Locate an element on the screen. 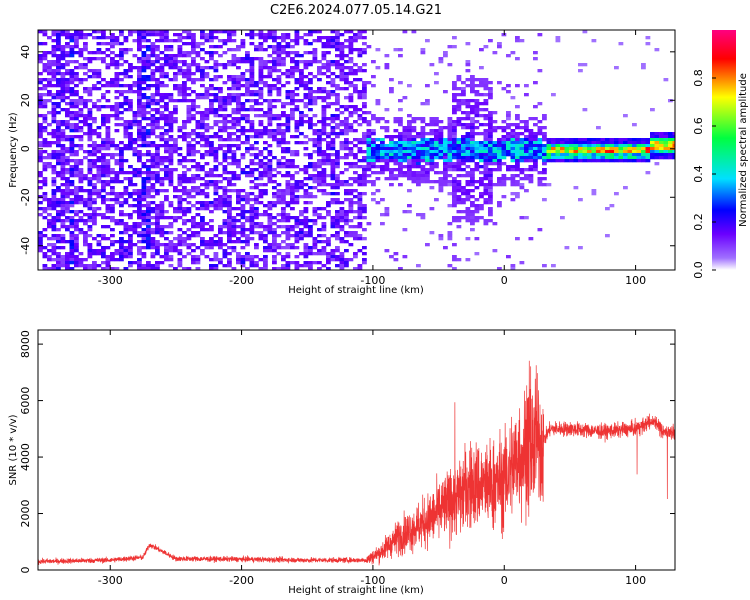  colorbar-tick-label: 0.0 is located at coordinates (698, 270).